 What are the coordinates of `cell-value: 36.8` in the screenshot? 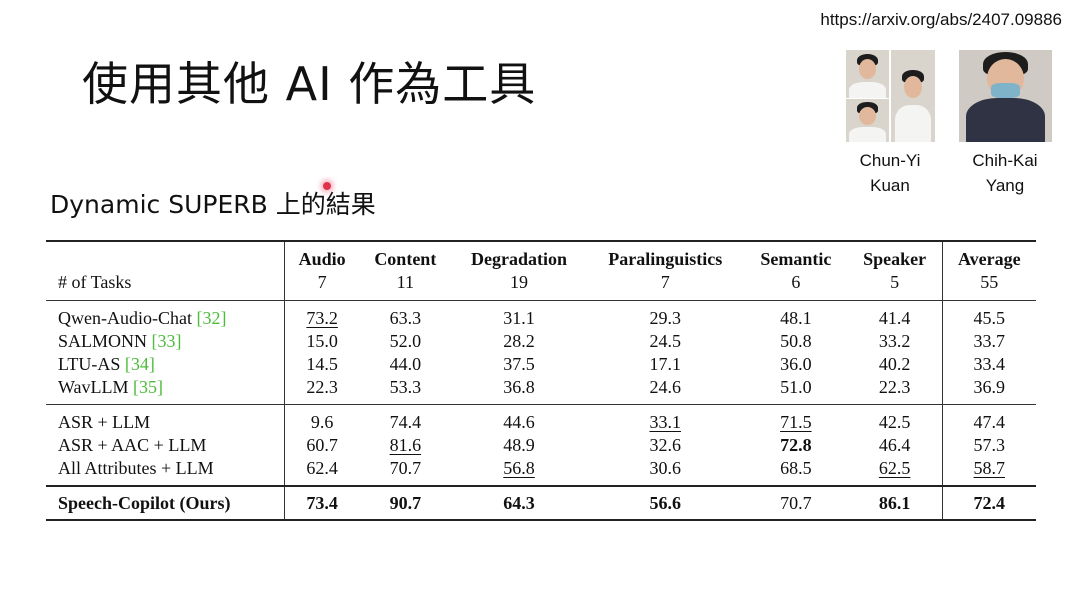 It's located at (519, 387).